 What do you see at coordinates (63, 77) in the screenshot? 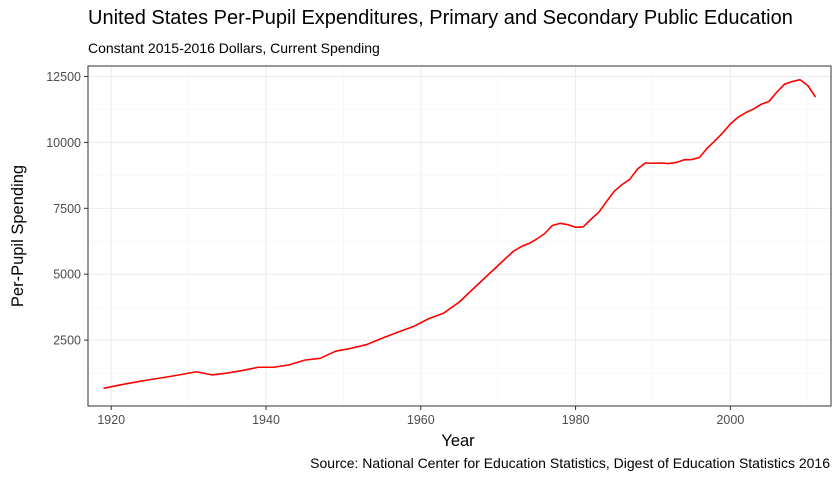
I see `y-tick-label: 12500` at bounding box center [63, 77].